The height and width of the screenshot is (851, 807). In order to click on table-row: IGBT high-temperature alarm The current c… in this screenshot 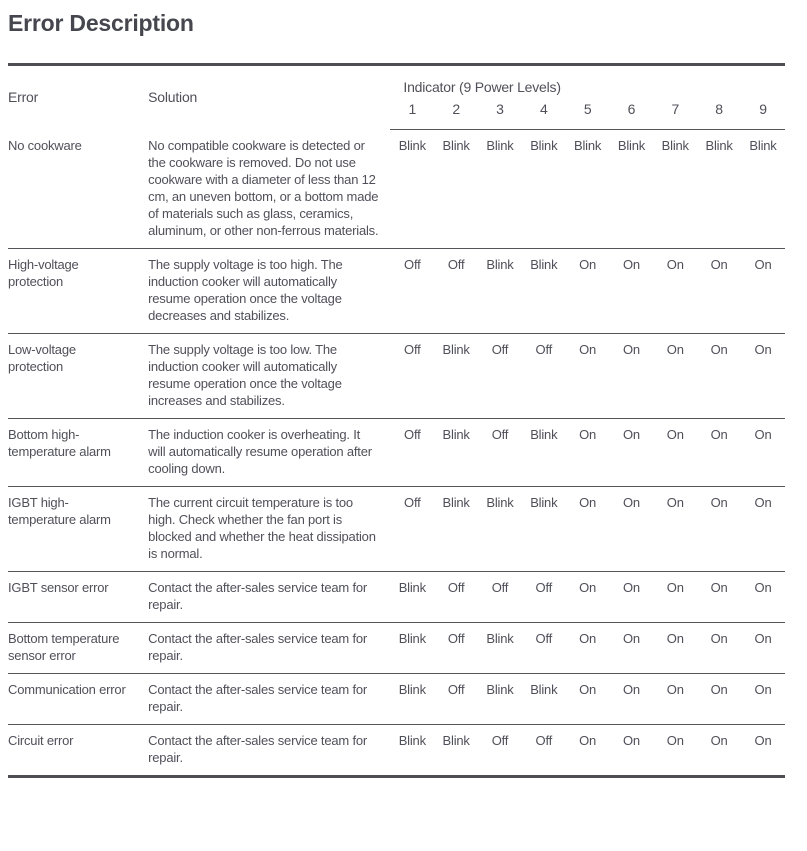, I will do `click(396, 528)`.